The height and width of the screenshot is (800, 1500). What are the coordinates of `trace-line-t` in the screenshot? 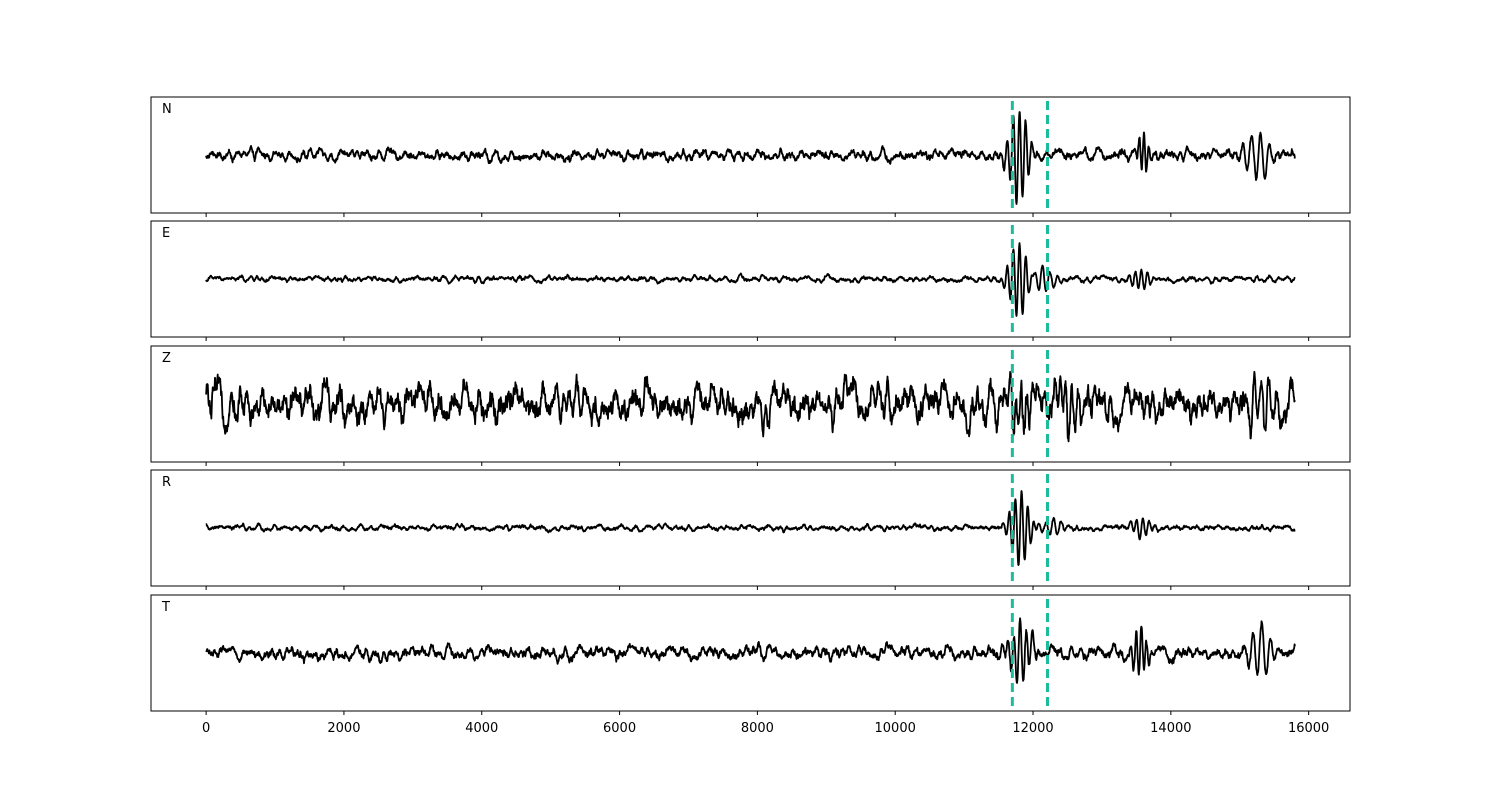 It's located at (750, 650).